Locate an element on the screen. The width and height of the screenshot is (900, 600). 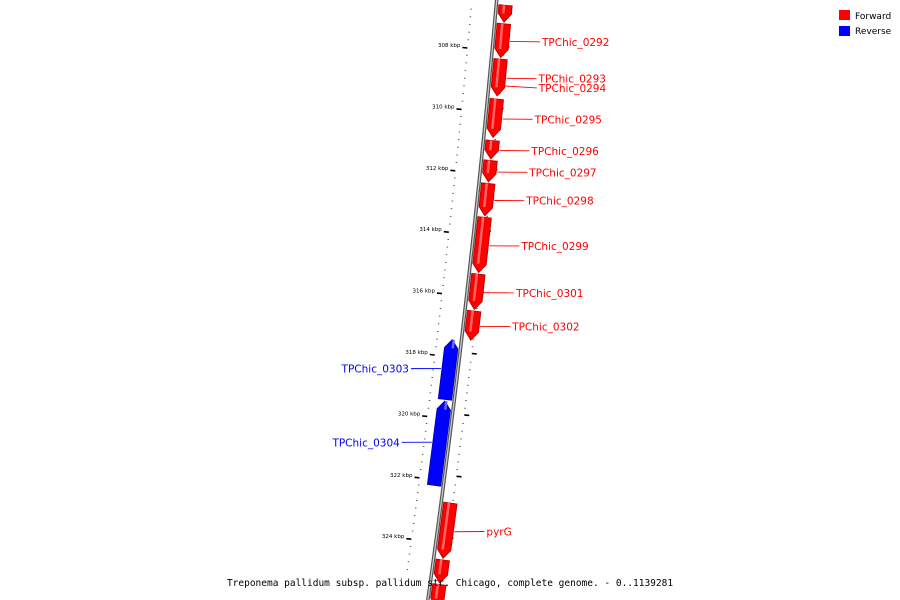
tick-label: 320 kbp is located at coordinates (409, 414).